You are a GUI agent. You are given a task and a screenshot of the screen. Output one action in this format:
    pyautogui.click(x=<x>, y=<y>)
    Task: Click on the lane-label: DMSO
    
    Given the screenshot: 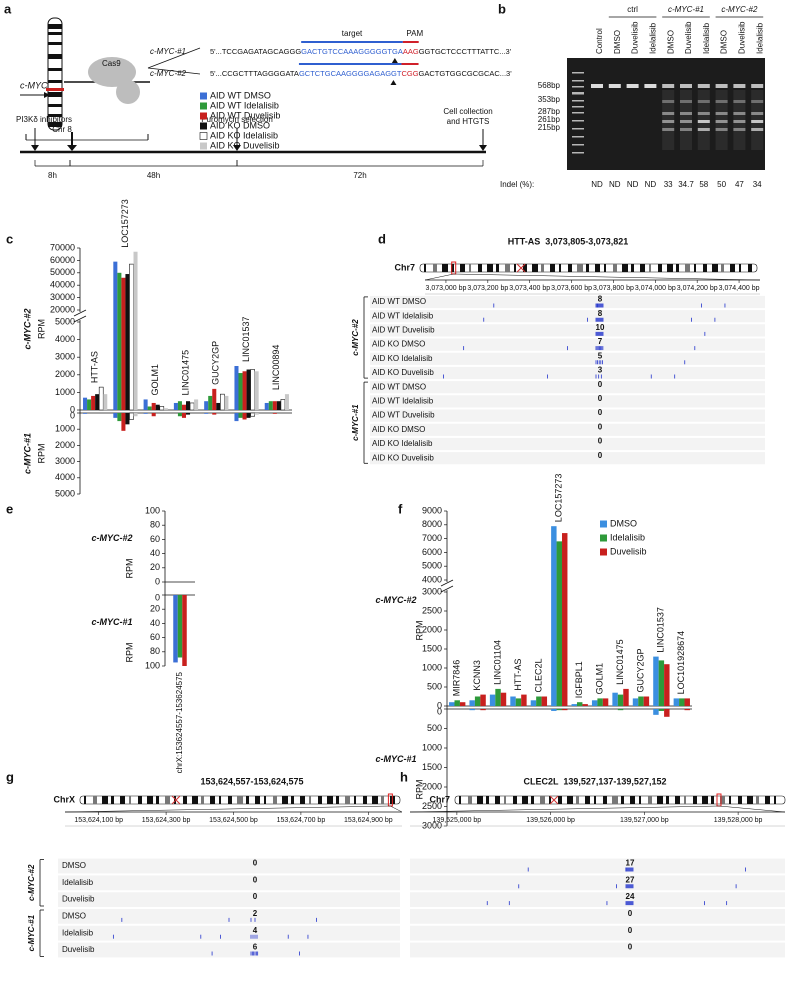 What is the action you would take?
    pyautogui.click(x=670, y=42)
    